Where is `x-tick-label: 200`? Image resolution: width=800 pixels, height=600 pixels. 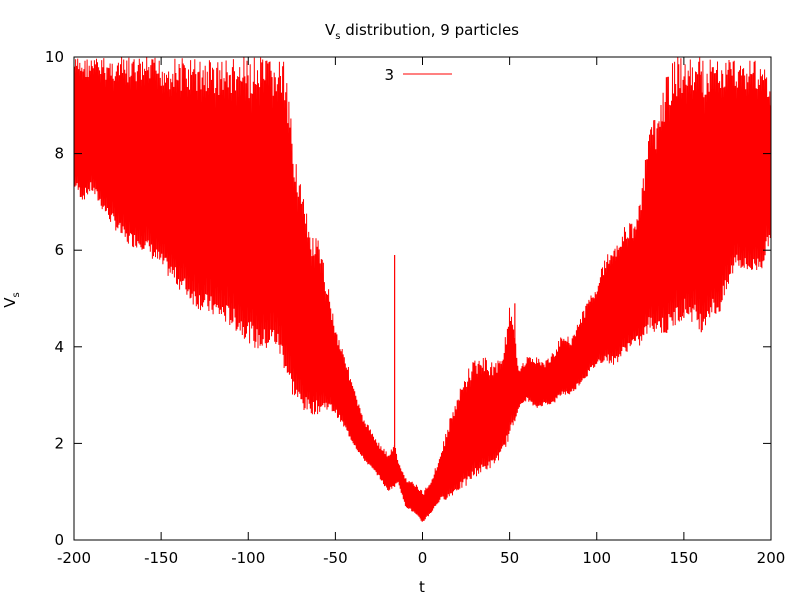 x-tick-label: 200 is located at coordinates (771, 558).